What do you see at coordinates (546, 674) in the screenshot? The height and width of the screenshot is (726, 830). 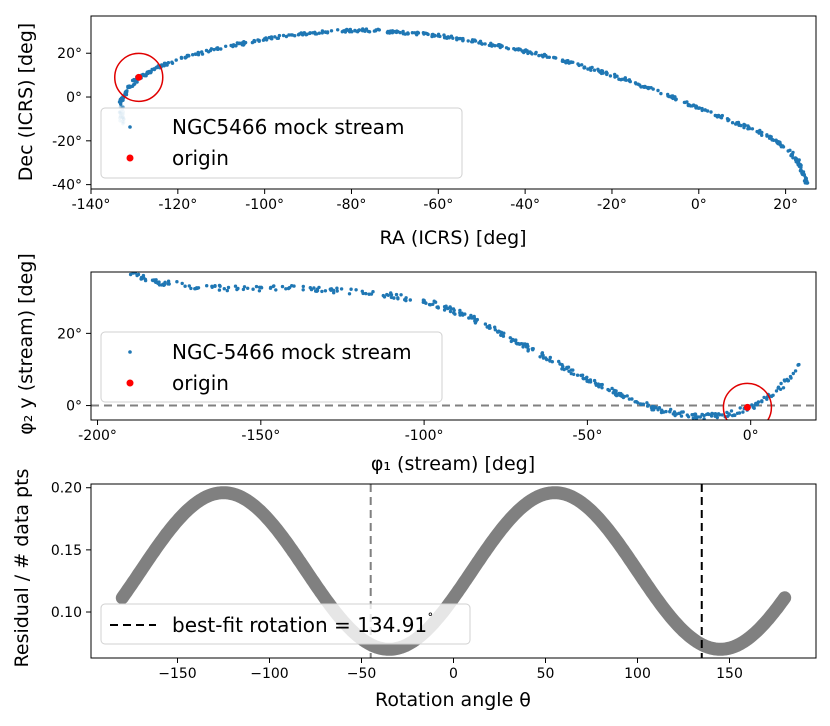 I see `x-tick-label: 50` at bounding box center [546, 674].